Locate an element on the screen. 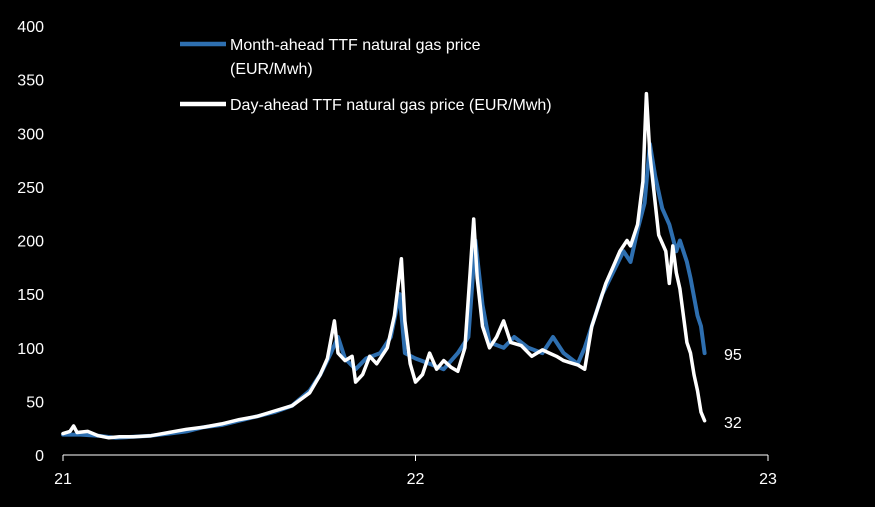 The width and height of the screenshot is (875, 507). y-tick-label: 400 is located at coordinates (30, 27).